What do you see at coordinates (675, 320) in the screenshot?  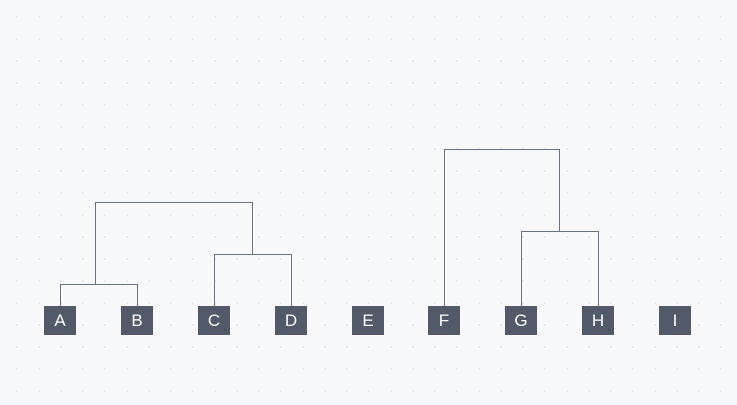 I see `leaf-node-i: I` at bounding box center [675, 320].